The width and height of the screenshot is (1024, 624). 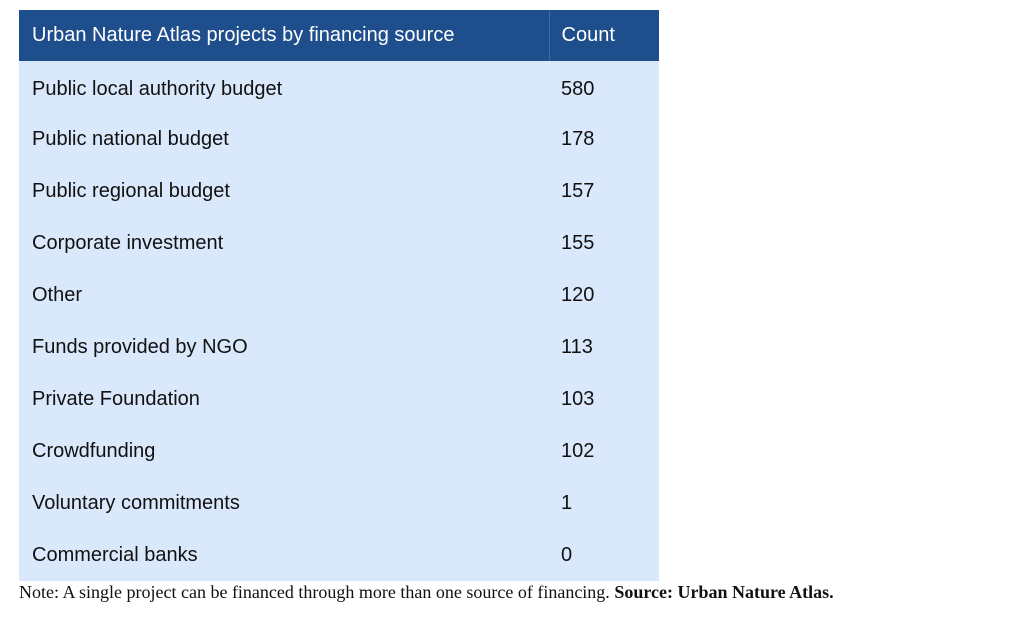 I want to click on table-row: Crowdfunding 102, so click(x=339, y=451).